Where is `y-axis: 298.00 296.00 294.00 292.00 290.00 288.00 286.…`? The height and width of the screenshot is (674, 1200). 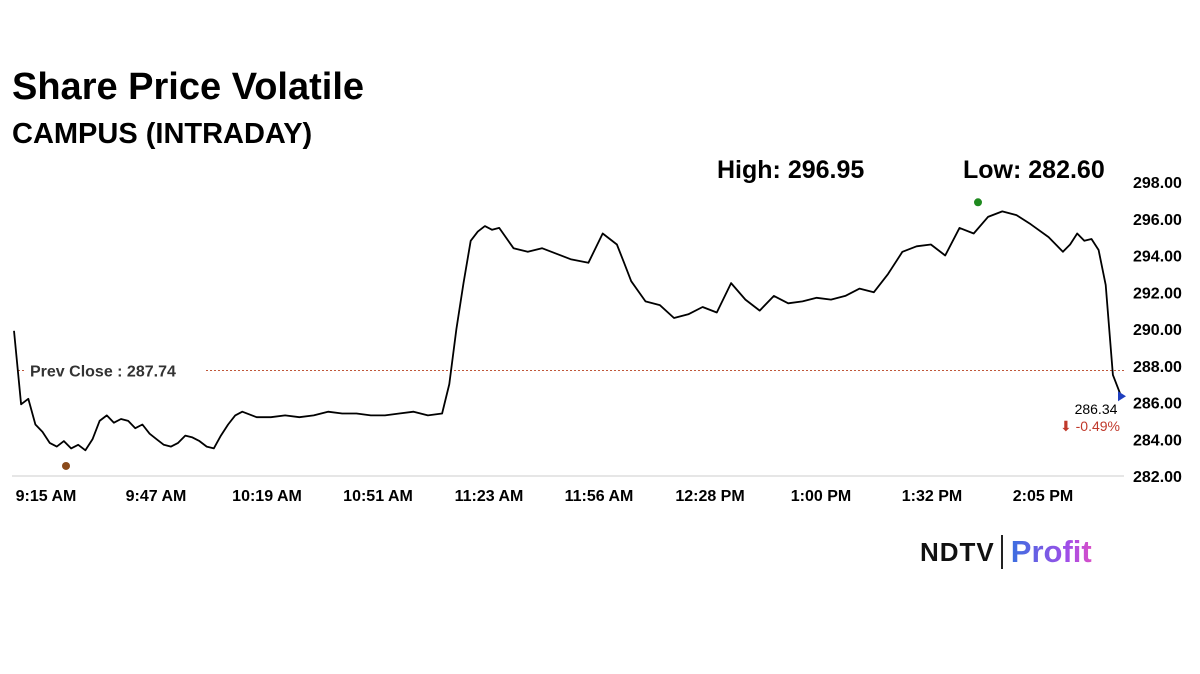
y-axis: 298.00 296.00 294.00 292.00 290.00 288.00 286.… is located at coordinates (1157, 330).